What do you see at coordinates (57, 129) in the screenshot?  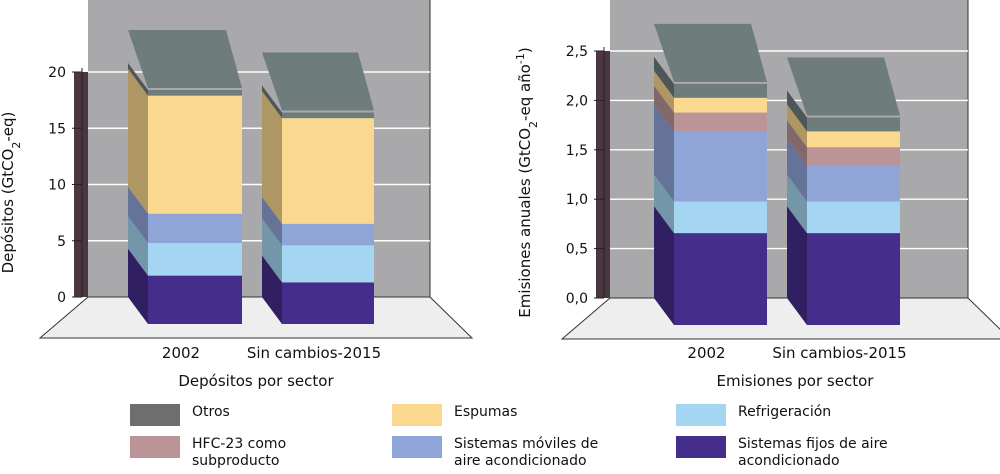 I see `y-tick-label: 15` at bounding box center [57, 129].